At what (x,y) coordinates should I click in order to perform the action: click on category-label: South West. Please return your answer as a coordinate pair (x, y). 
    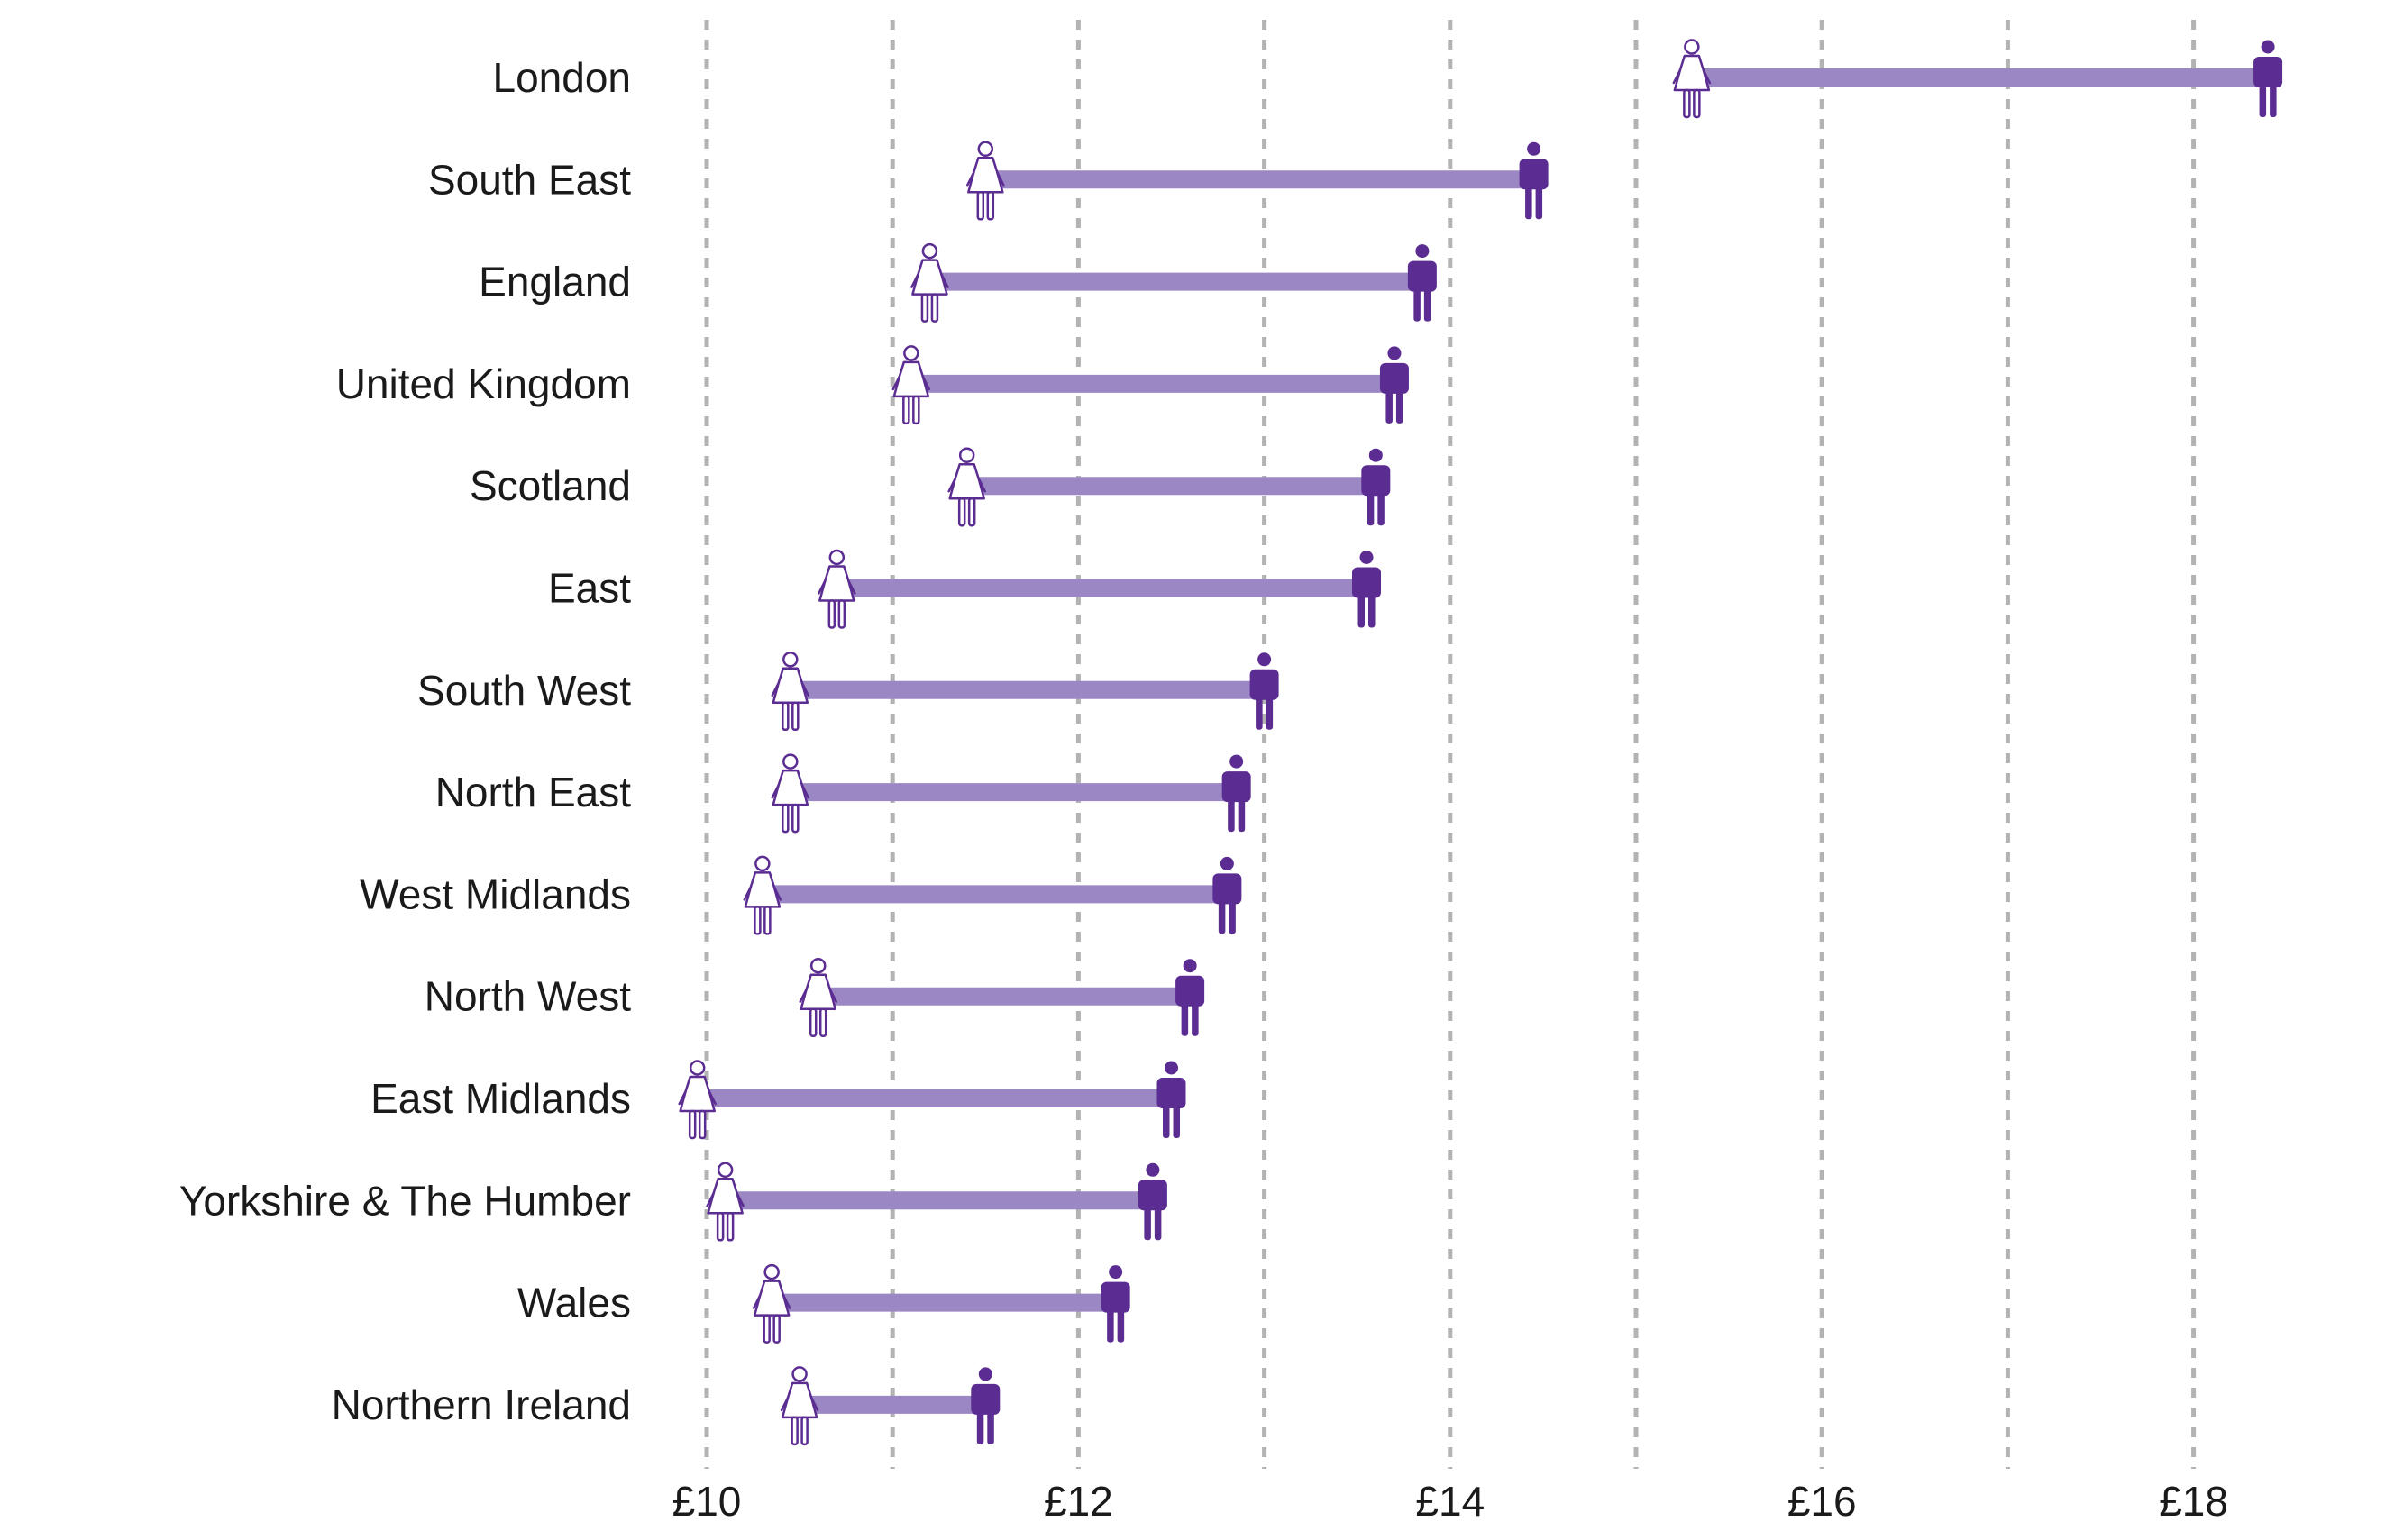
    Looking at the image, I should click on (524, 690).